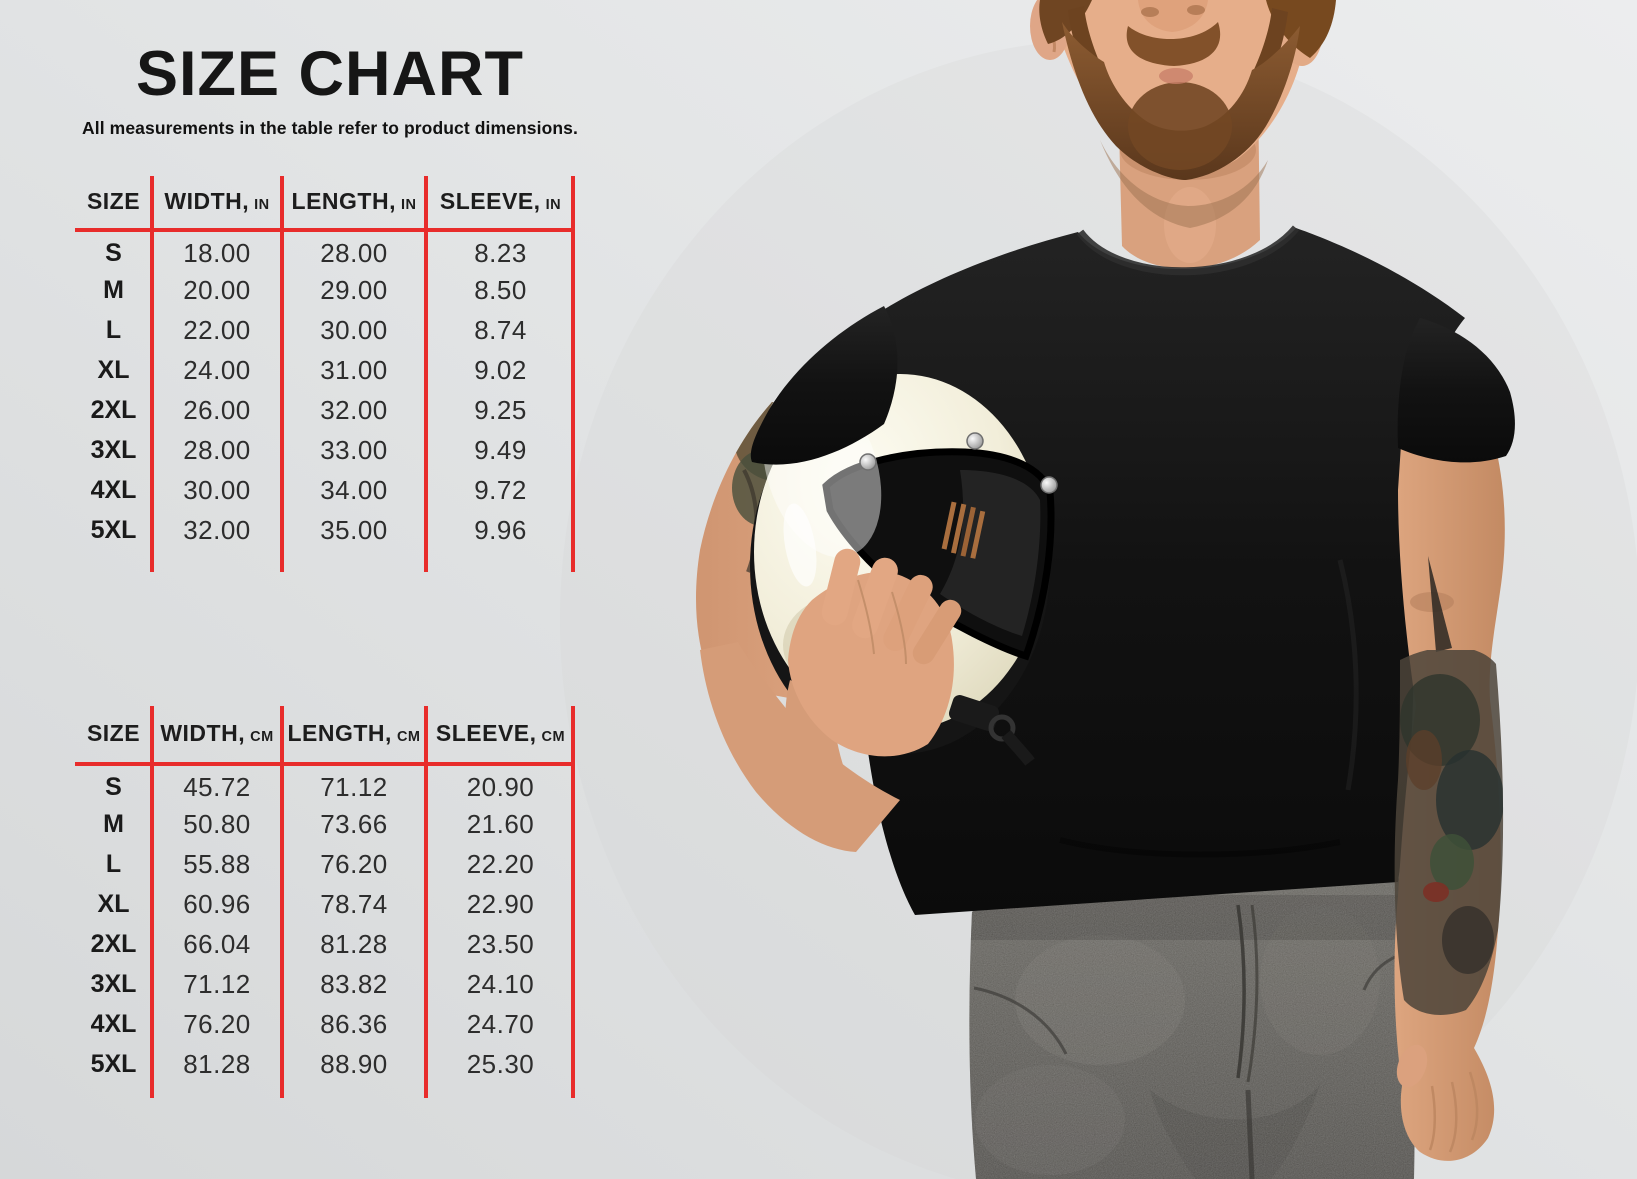  Describe the element at coordinates (500, 787) in the screenshot. I see `value-cell: 20.90` at that location.